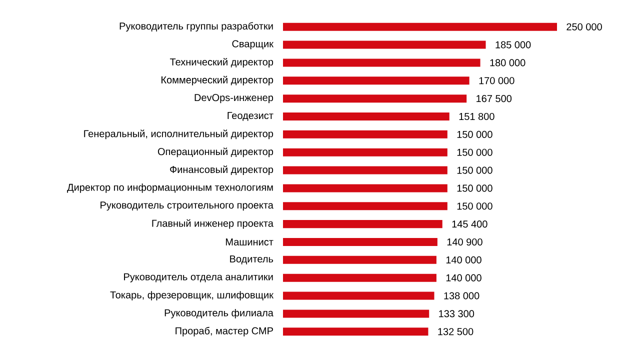 This screenshot has height=337, width=631. What do you see at coordinates (496, 80) in the screenshot?
I see `data-label: 170 000` at bounding box center [496, 80].